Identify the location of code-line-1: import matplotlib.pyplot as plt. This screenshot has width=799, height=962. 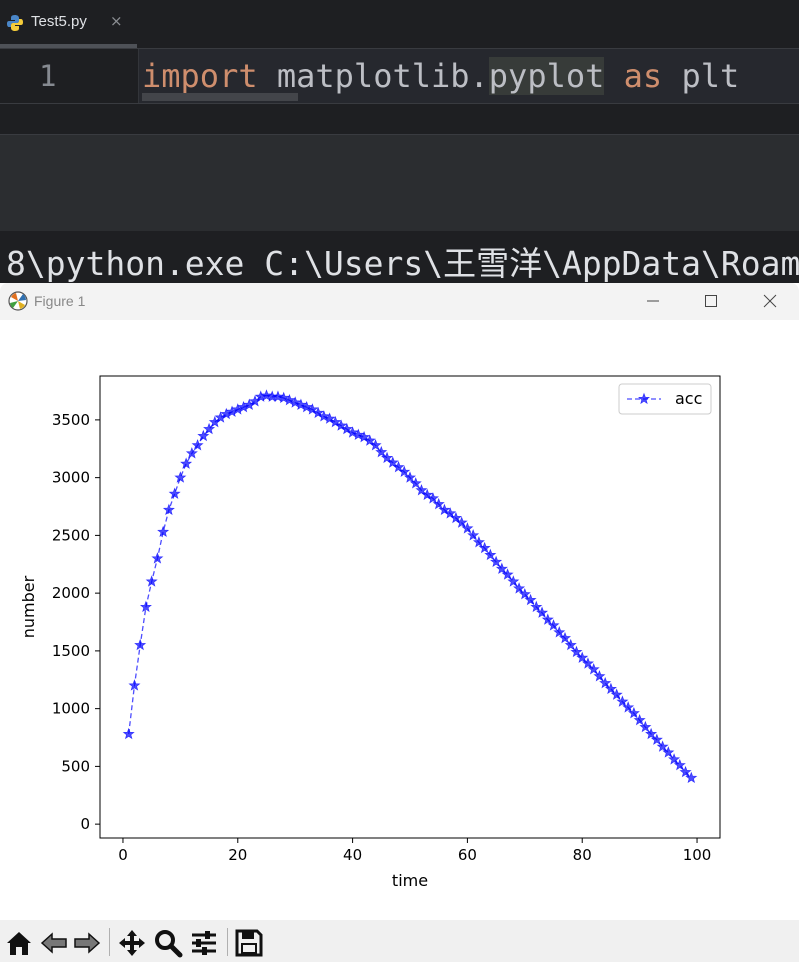
(440, 76).